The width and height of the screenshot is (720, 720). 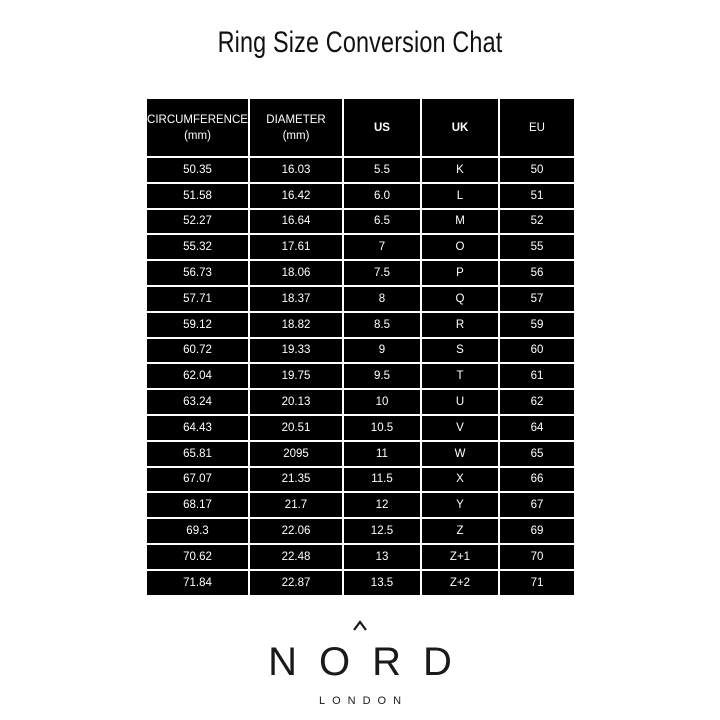 What do you see at coordinates (382, 402) in the screenshot?
I see `cell-us: 10` at bounding box center [382, 402].